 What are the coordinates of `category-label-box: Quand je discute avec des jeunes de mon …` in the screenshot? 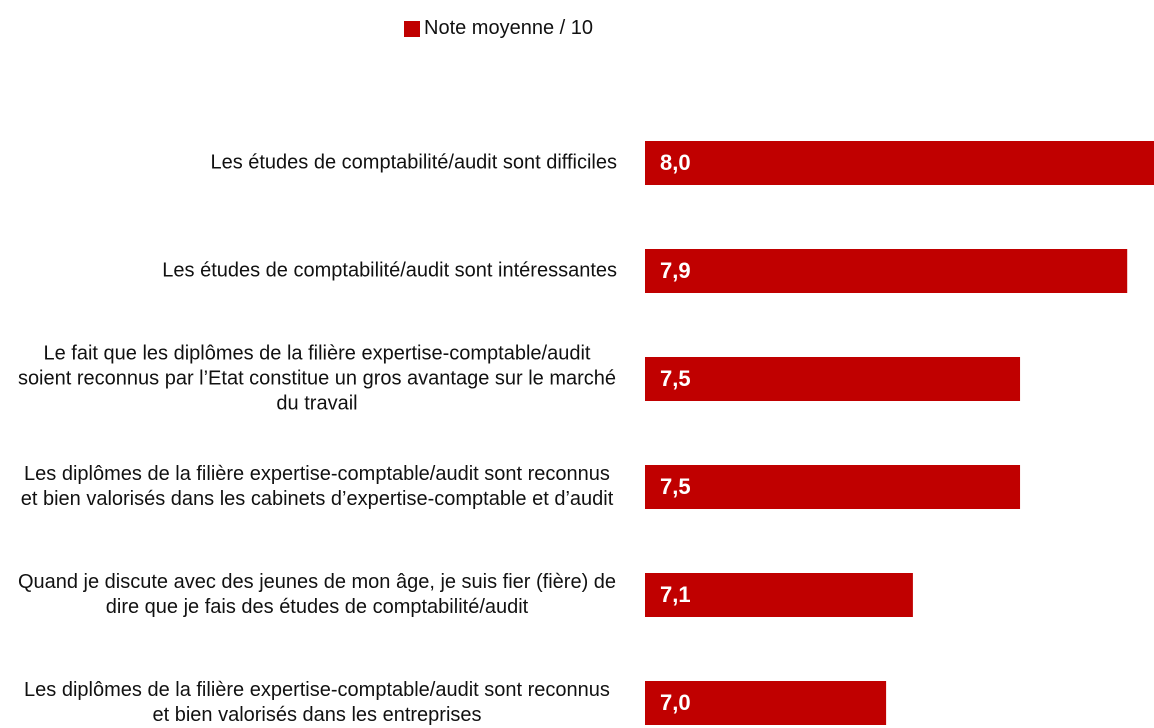 It's located at (308, 595).